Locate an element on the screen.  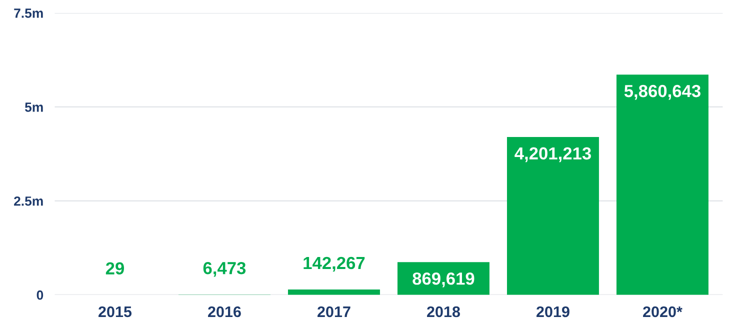
x-tick-label: 2020* is located at coordinates (662, 312).